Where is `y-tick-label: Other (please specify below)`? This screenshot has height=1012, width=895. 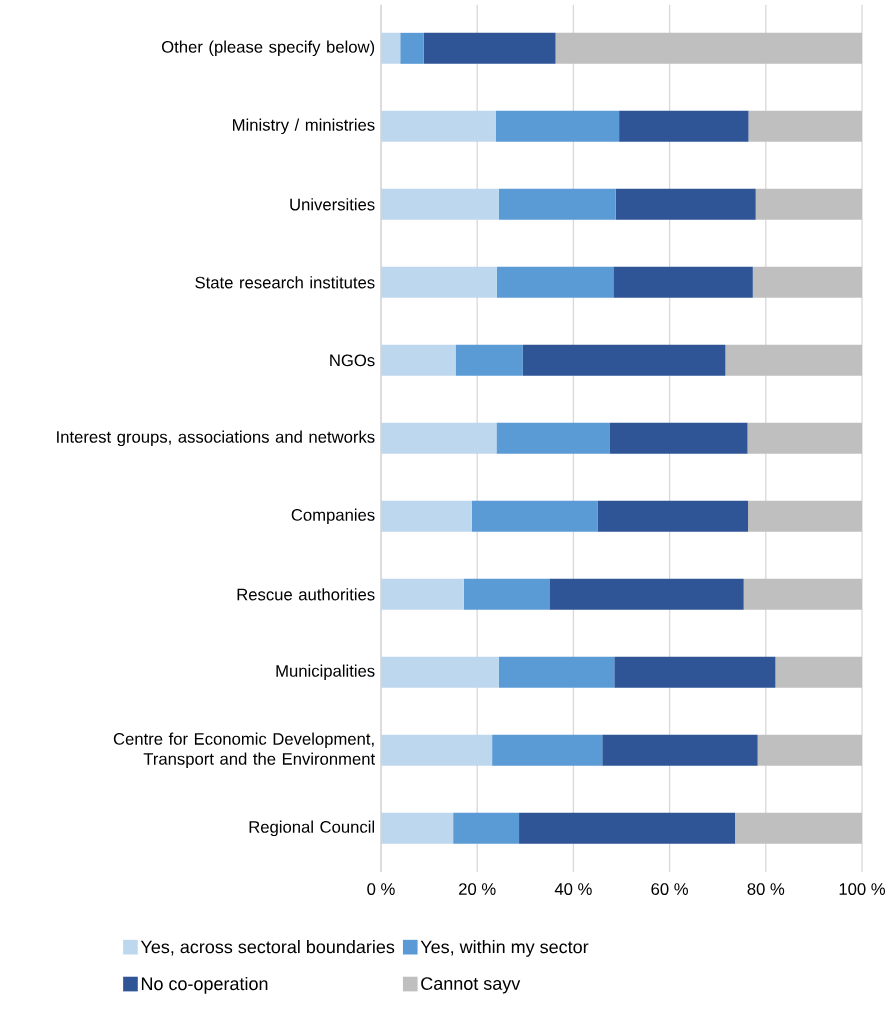 y-tick-label: Other (please specify below) is located at coordinates (268, 48).